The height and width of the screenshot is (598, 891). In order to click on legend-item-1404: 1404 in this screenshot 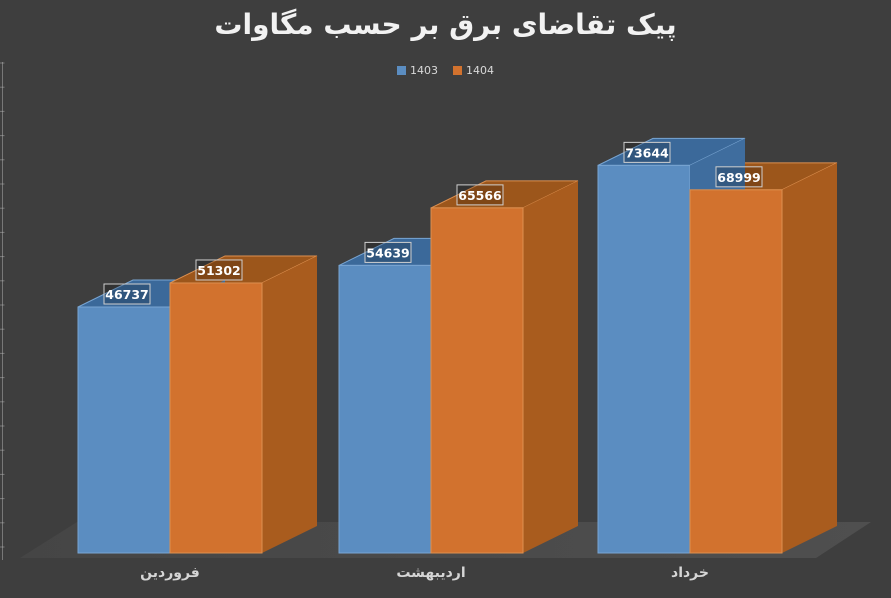, I will do `click(473, 70)`.